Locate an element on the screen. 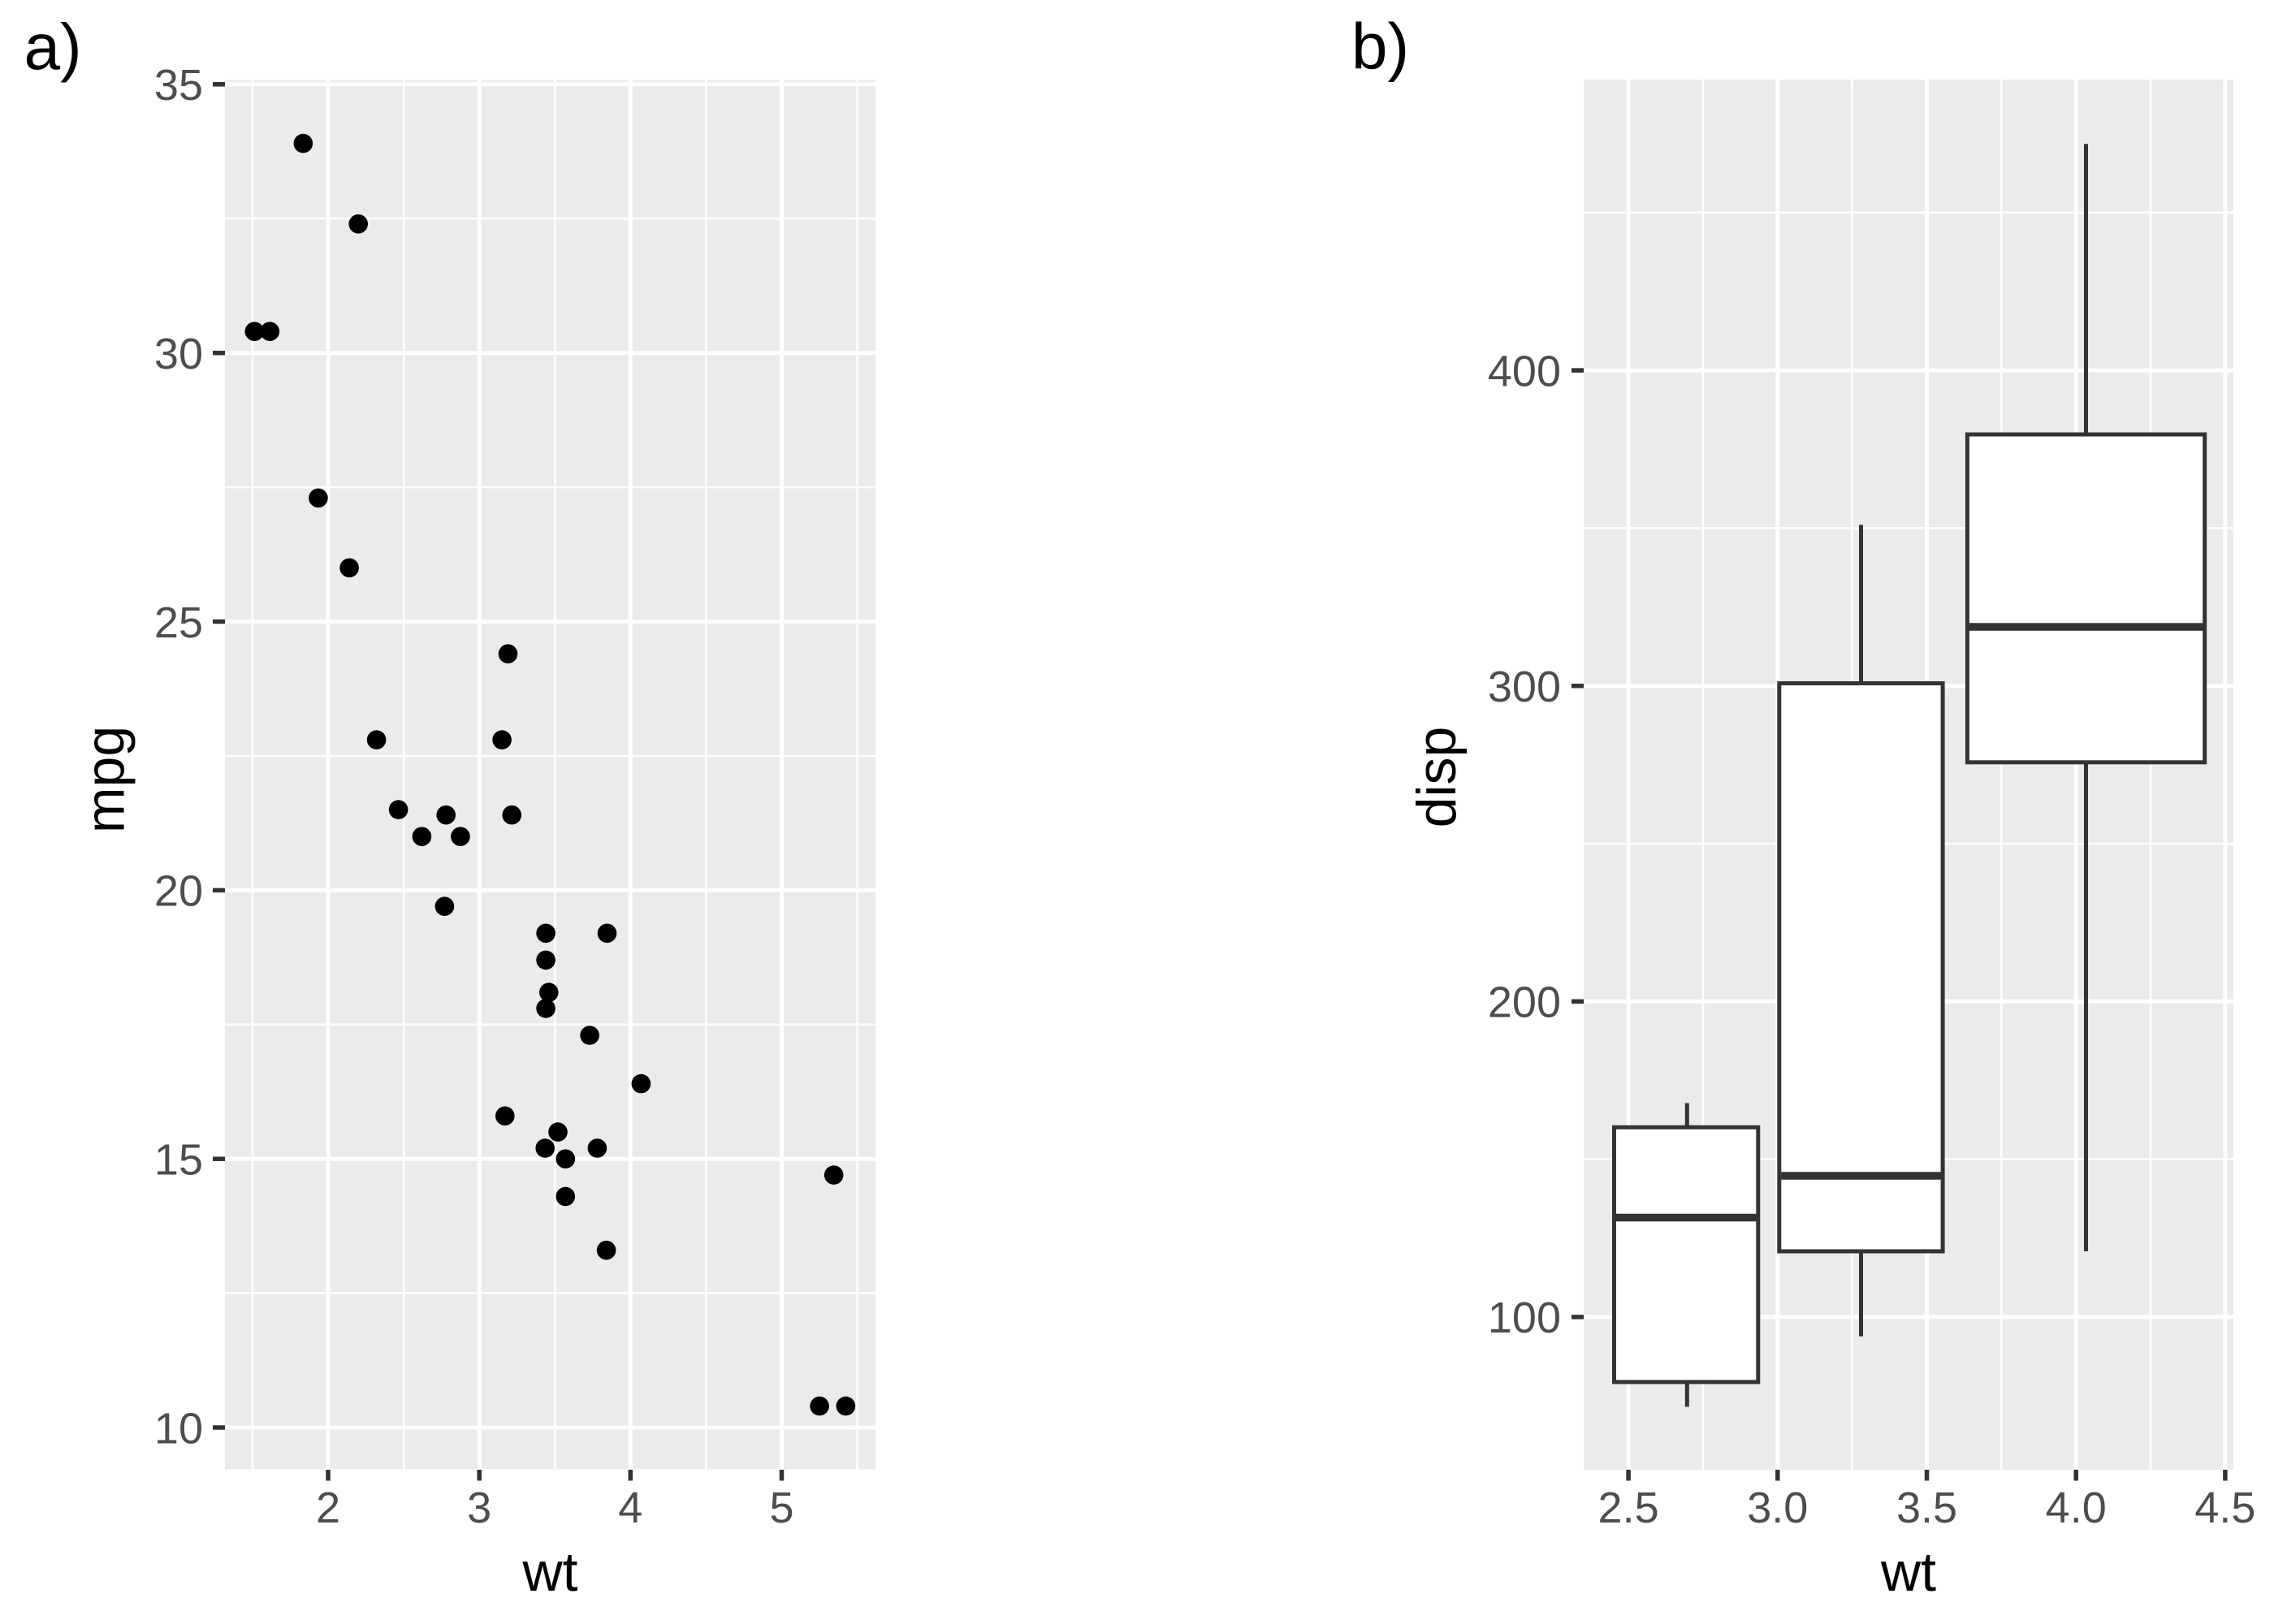  svg-text: 30 is located at coordinates (178, 354).